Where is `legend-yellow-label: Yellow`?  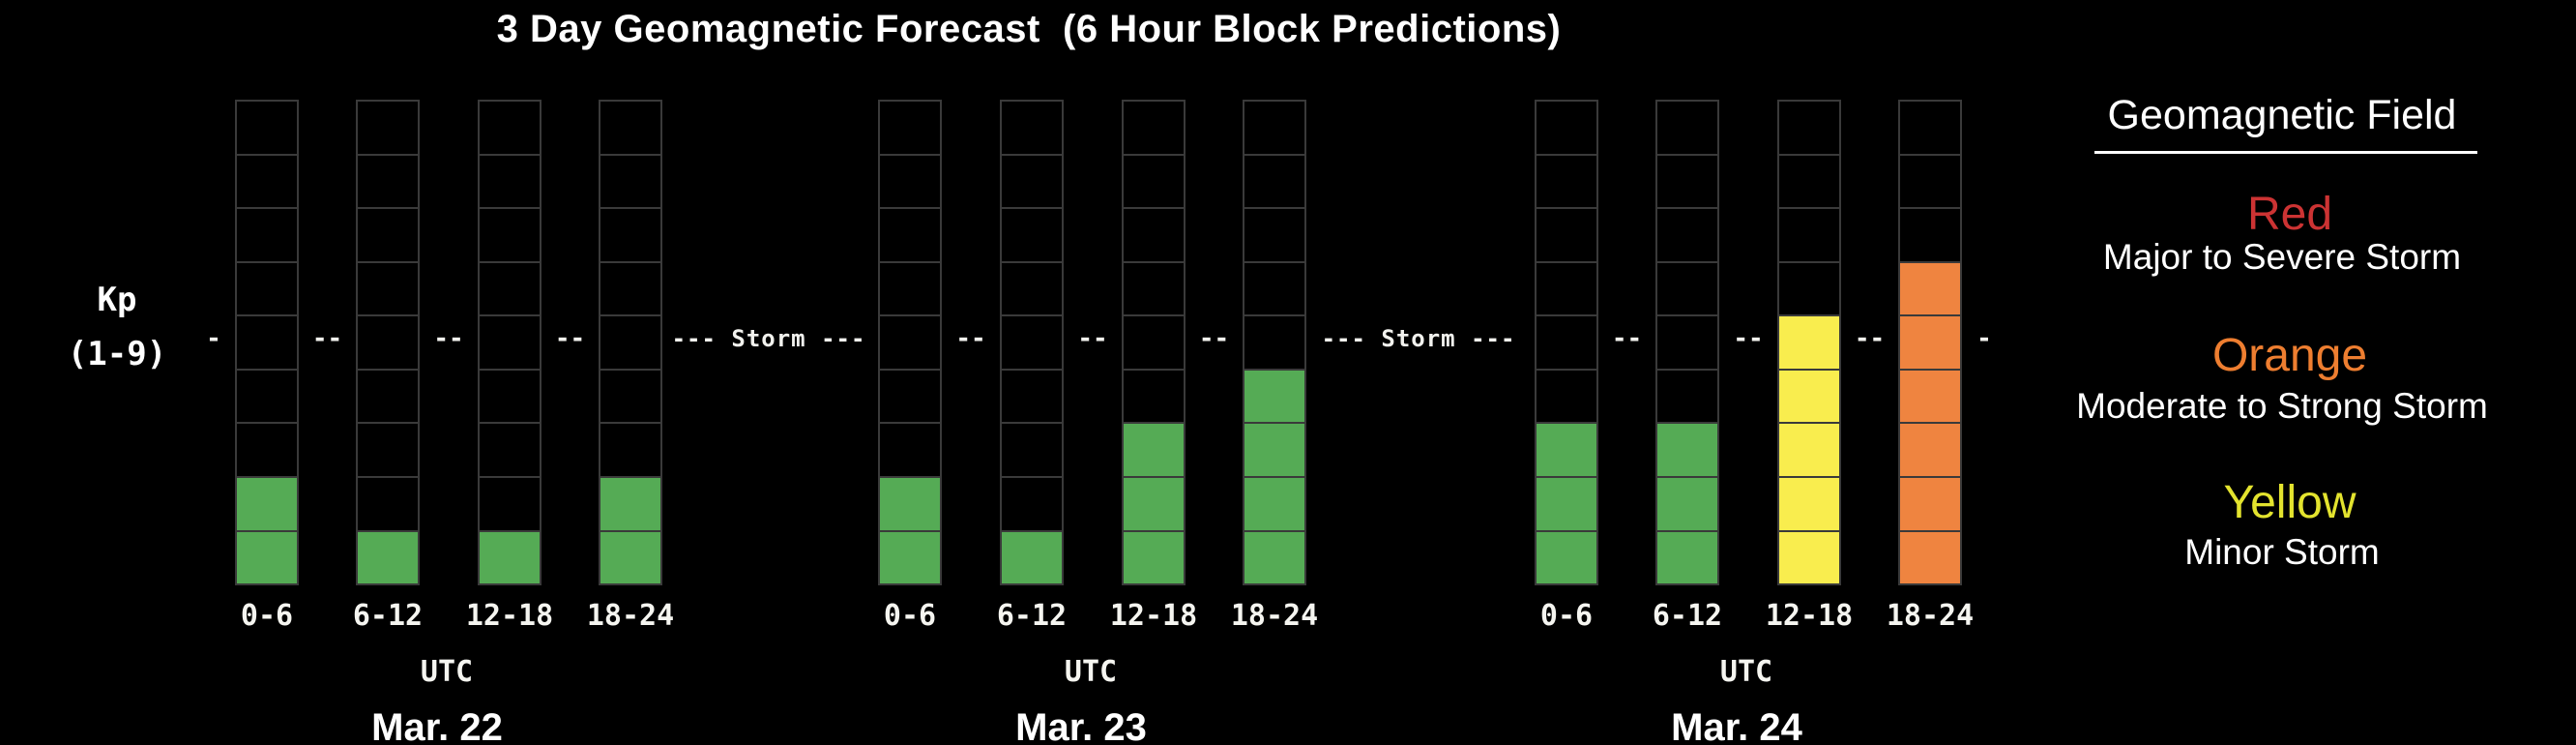 legend-yellow-label: Yellow is located at coordinates (2289, 503).